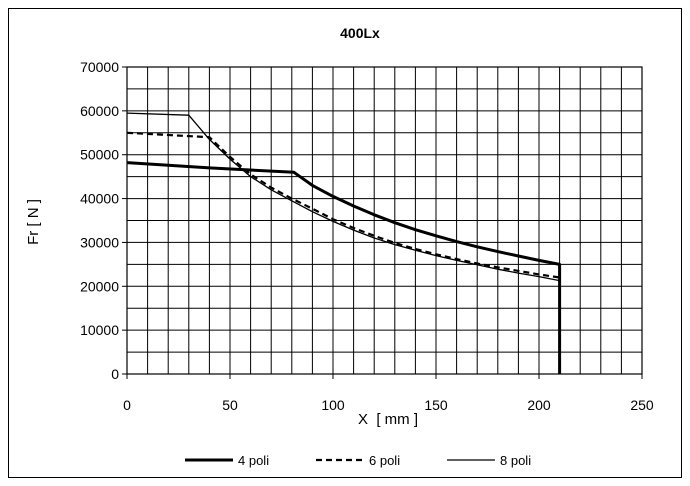 This screenshot has height=486, width=690. What do you see at coordinates (642, 405) in the screenshot?
I see `x-tick-label: 250` at bounding box center [642, 405].